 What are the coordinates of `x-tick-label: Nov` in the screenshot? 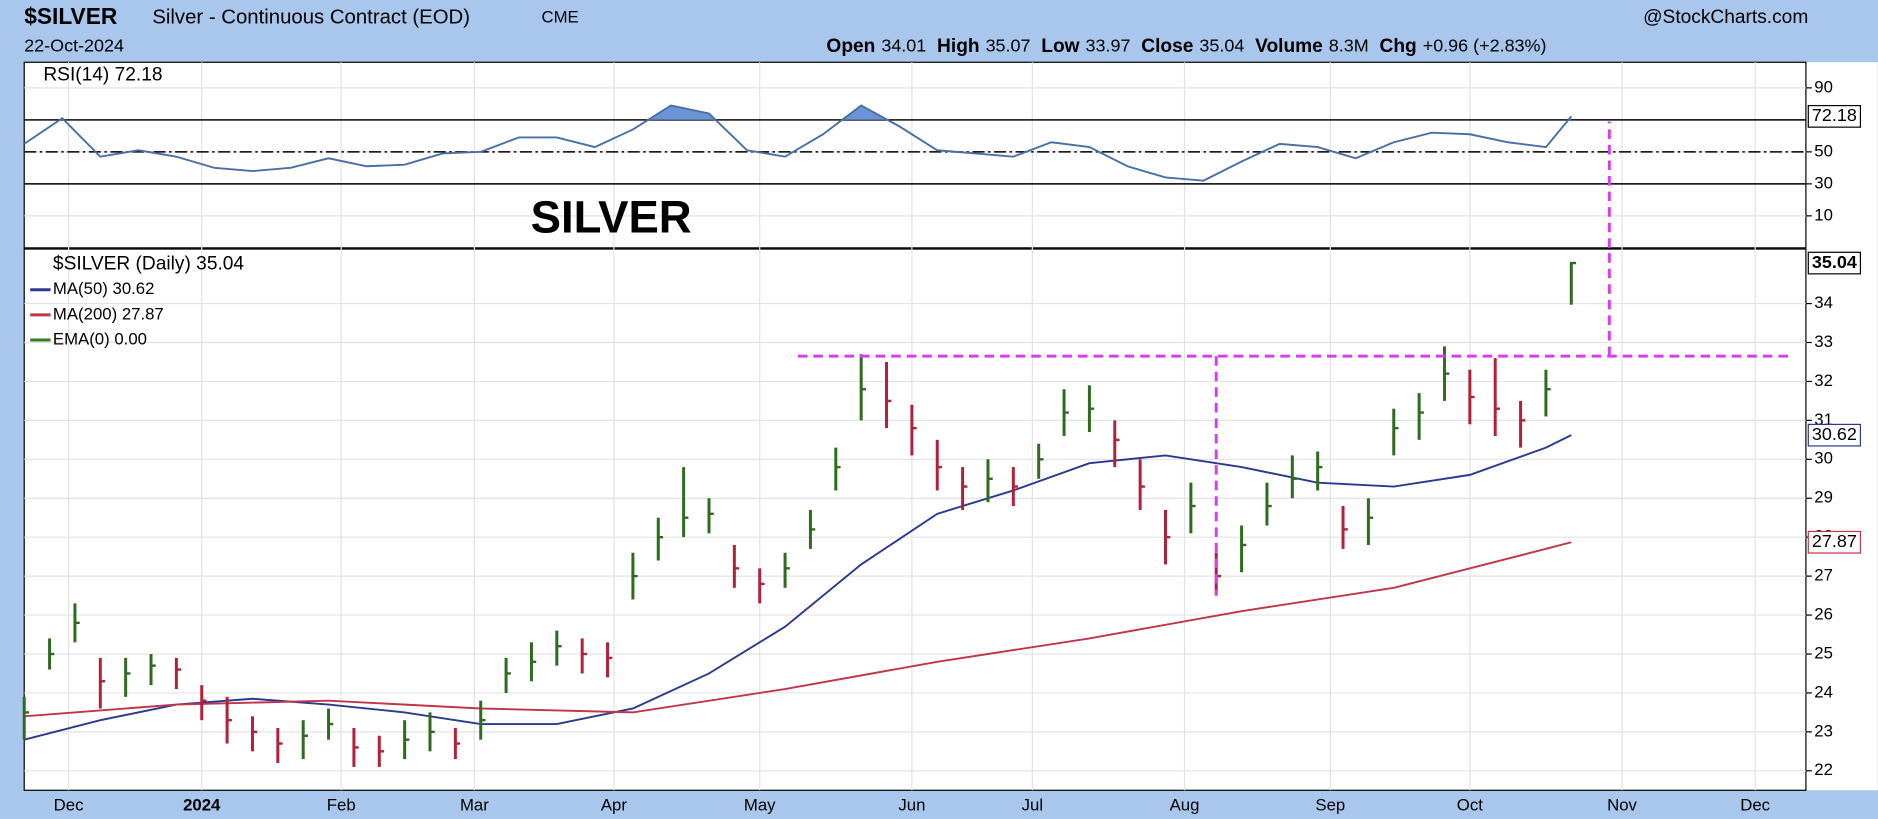 It's located at (1622, 804).